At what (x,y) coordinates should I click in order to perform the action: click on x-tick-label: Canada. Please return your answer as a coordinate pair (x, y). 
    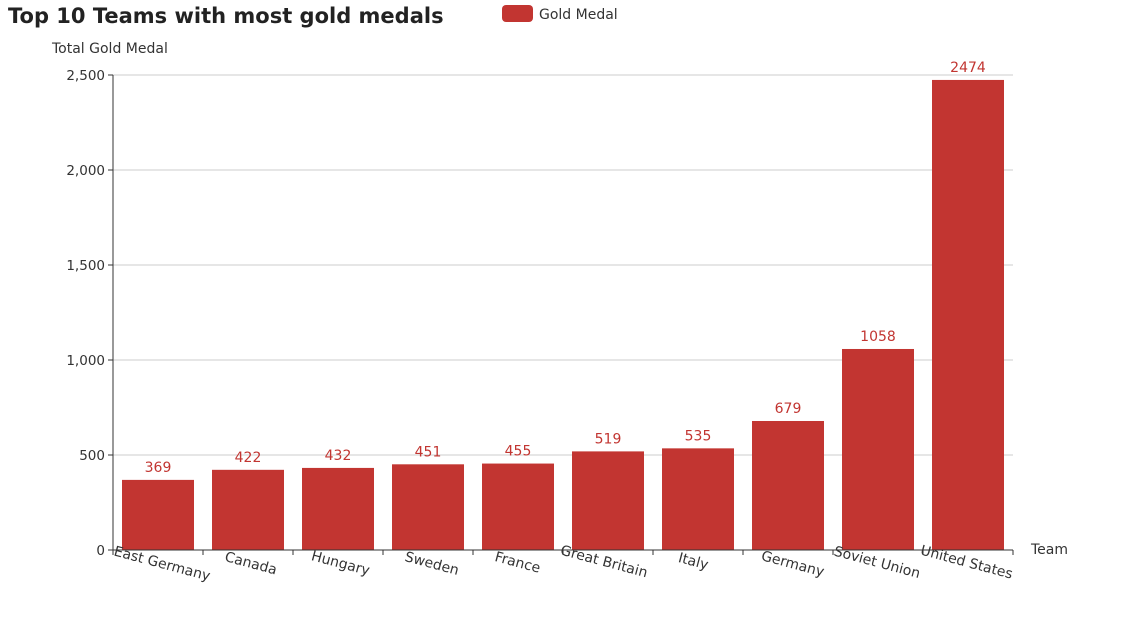
    Looking at the image, I should click on (251, 563).